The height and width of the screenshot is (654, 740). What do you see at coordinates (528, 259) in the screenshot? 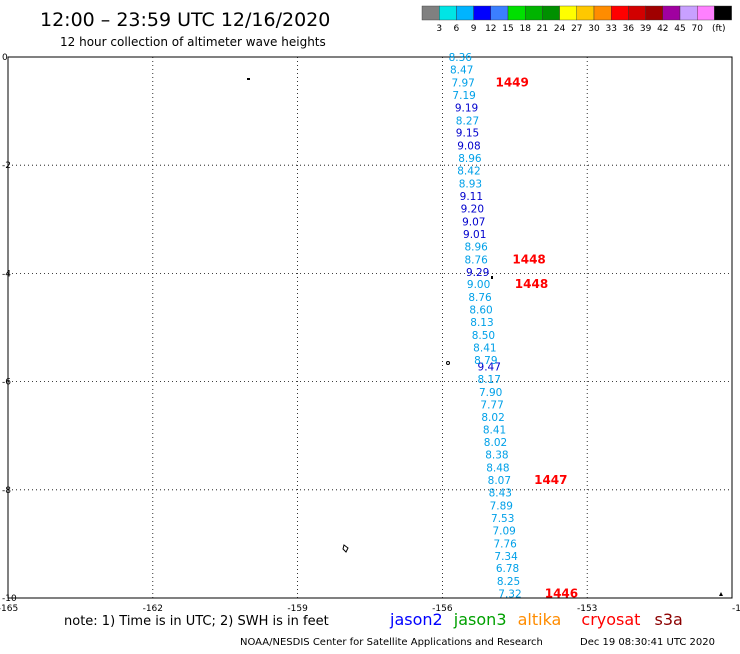
I see `time-label: 1448` at bounding box center [528, 259].